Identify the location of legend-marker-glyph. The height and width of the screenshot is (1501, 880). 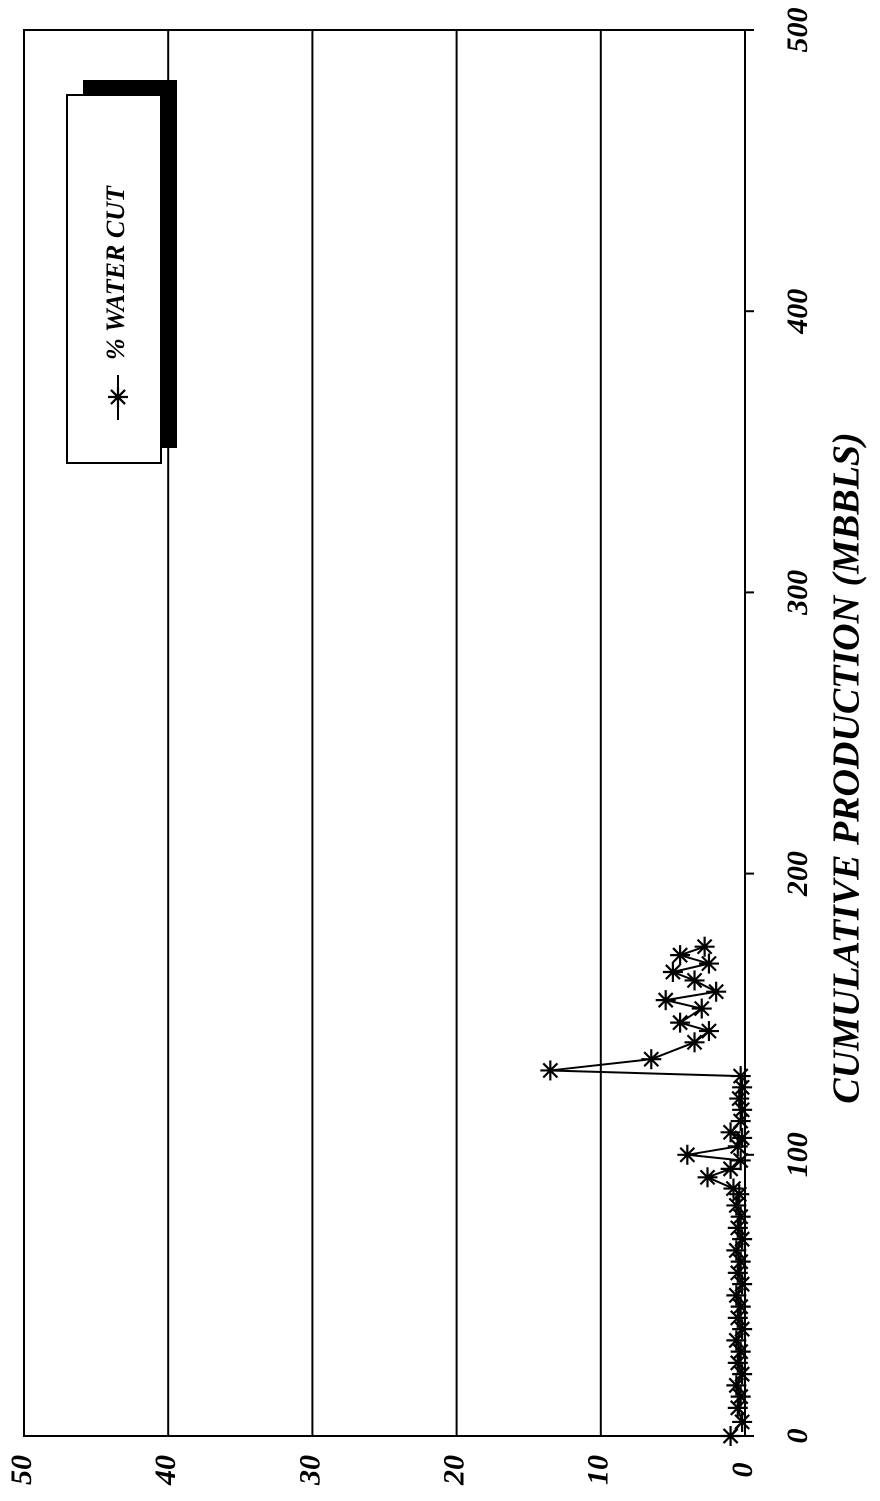
(118, 397).